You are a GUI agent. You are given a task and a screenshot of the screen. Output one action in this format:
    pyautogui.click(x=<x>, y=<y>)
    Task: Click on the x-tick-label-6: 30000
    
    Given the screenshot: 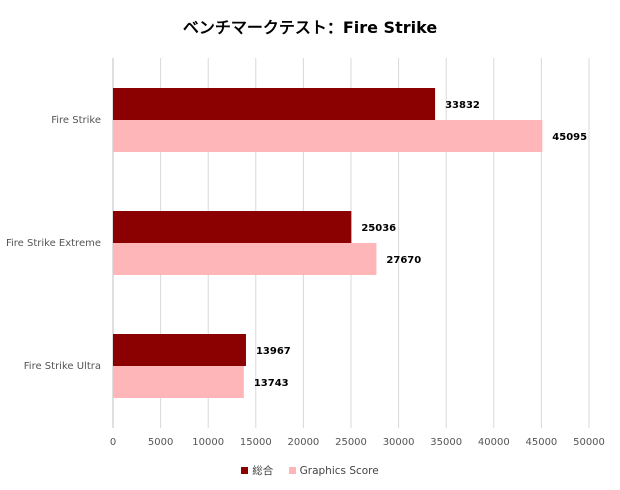 What is the action you would take?
    pyautogui.click(x=399, y=442)
    